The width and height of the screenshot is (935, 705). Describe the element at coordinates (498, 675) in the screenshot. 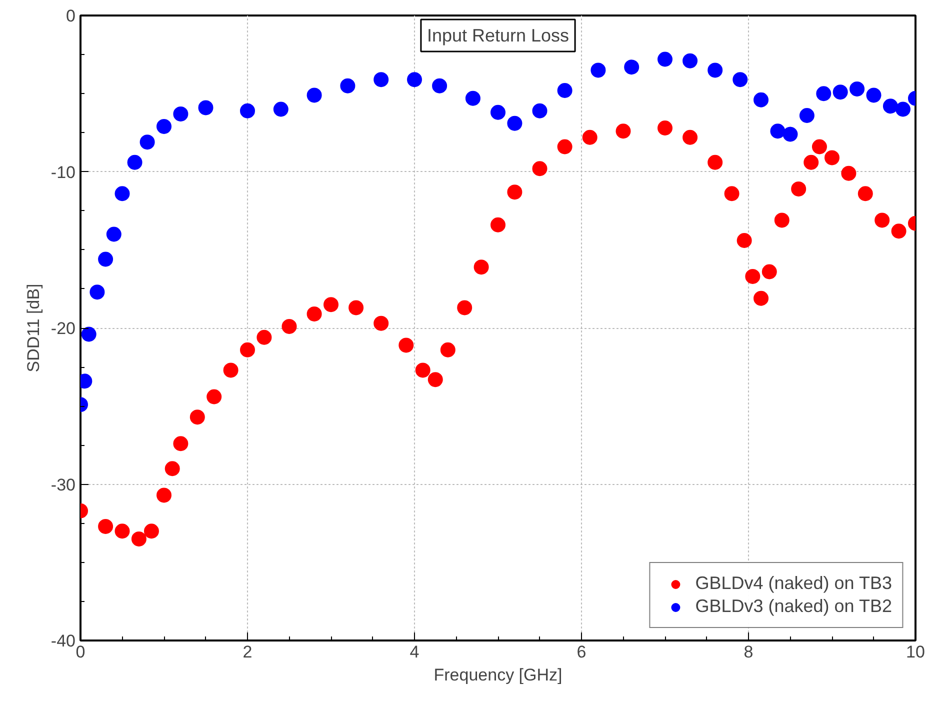

I see `x-axis-title: Frequency [GHz]` at that location.